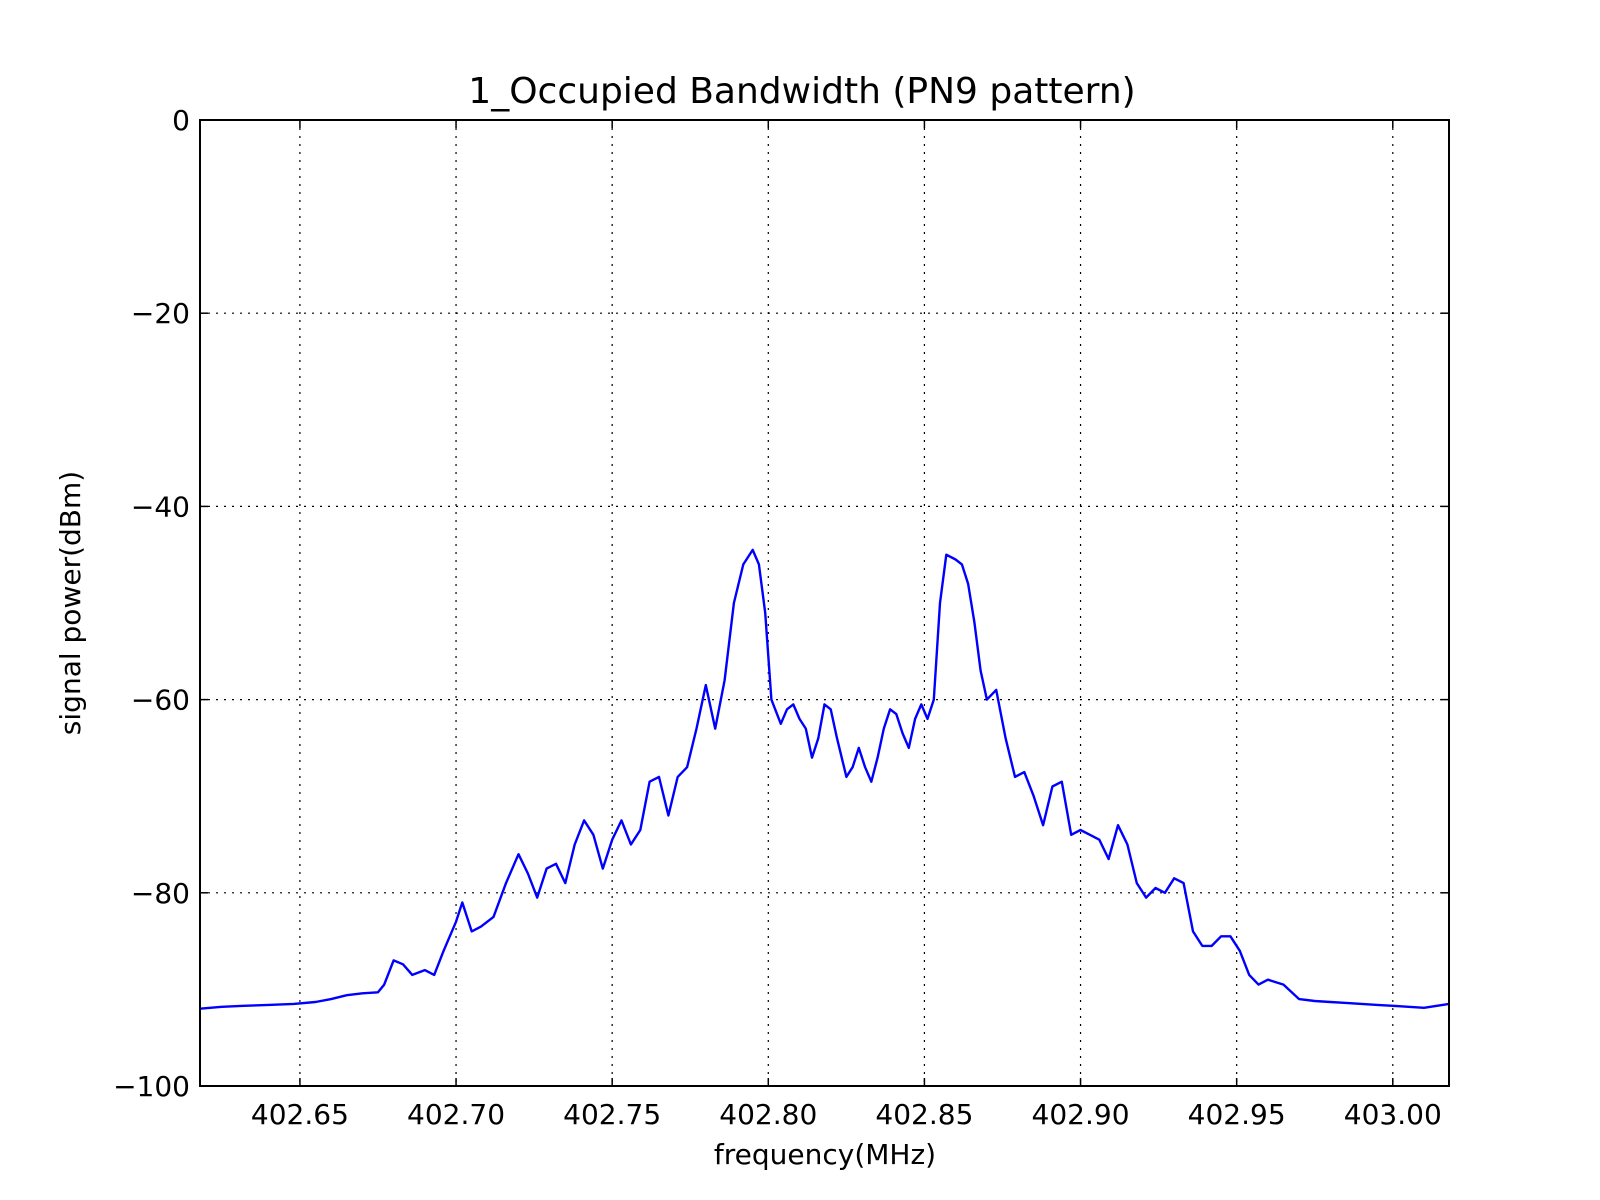 This screenshot has width=1600, height=1200. Describe the element at coordinates (924, 1114) in the screenshot. I see `x-tick-label: 402.85` at that location.